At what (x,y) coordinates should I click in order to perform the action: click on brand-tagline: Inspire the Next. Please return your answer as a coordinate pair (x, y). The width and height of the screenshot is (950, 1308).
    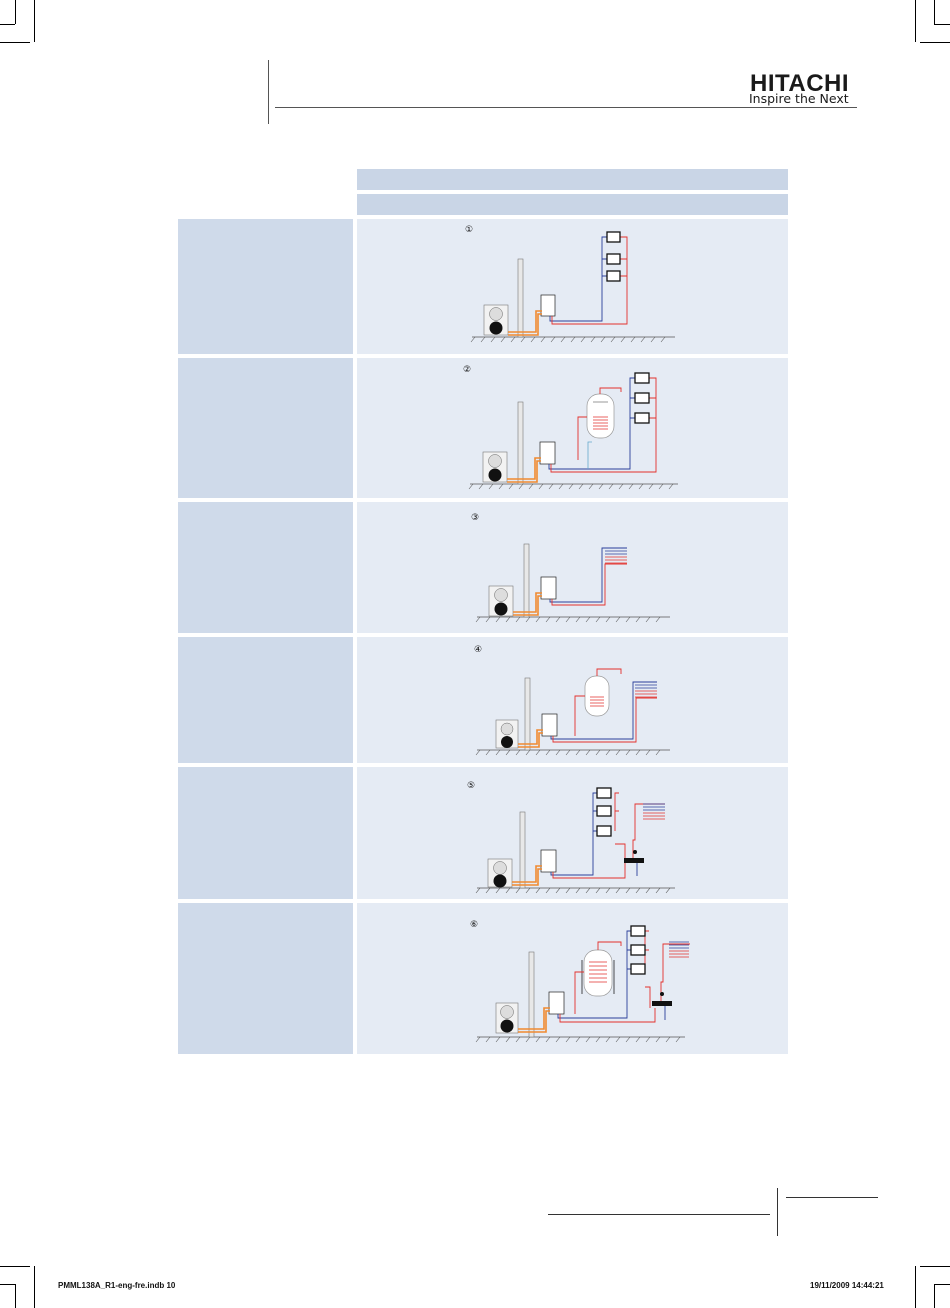
    Looking at the image, I should click on (799, 98).